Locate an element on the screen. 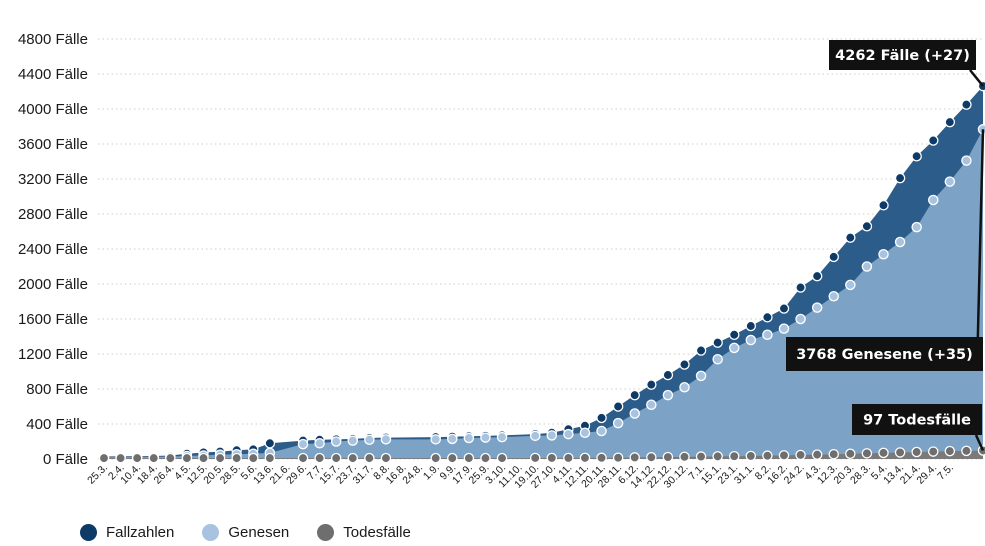 This screenshot has width=985, height=546. legend-label-fallzahlen: Fallzahlen is located at coordinates (140, 532).